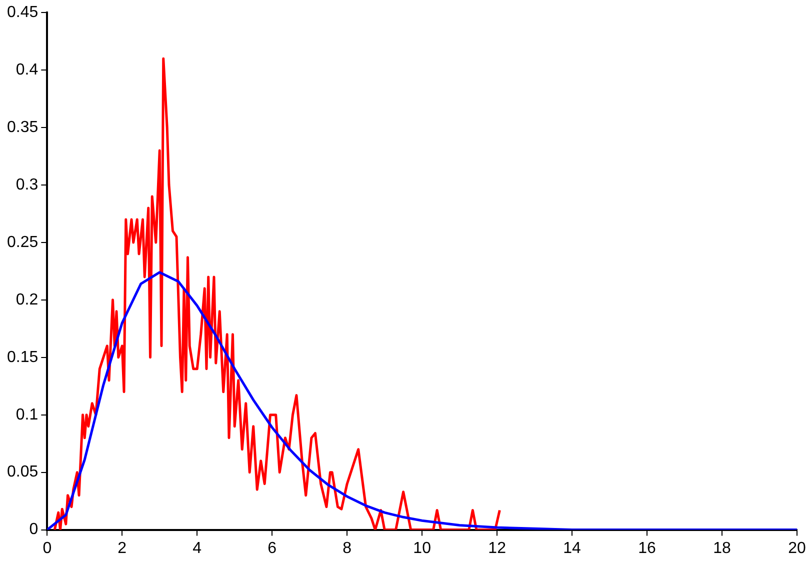 The height and width of the screenshot is (563, 809). Describe the element at coordinates (22, 472) in the screenshot. I see `y-tick-label: 0.05` at that location.